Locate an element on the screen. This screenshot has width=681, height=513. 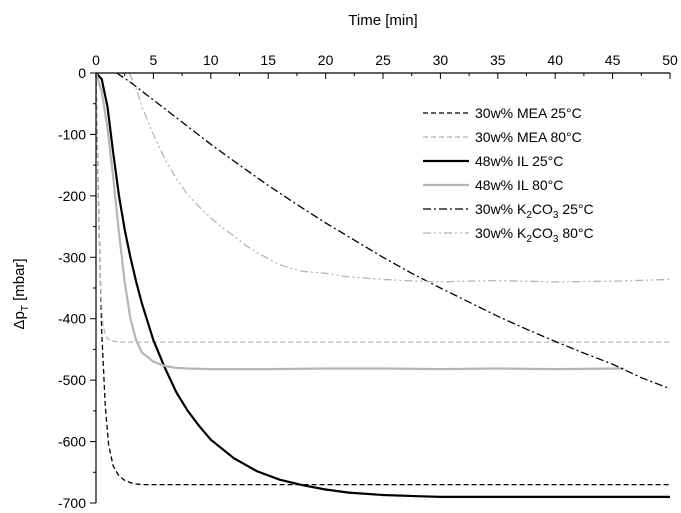
legend-label: 30w% K2CO3 80°C is located at coordinates (534, 235).